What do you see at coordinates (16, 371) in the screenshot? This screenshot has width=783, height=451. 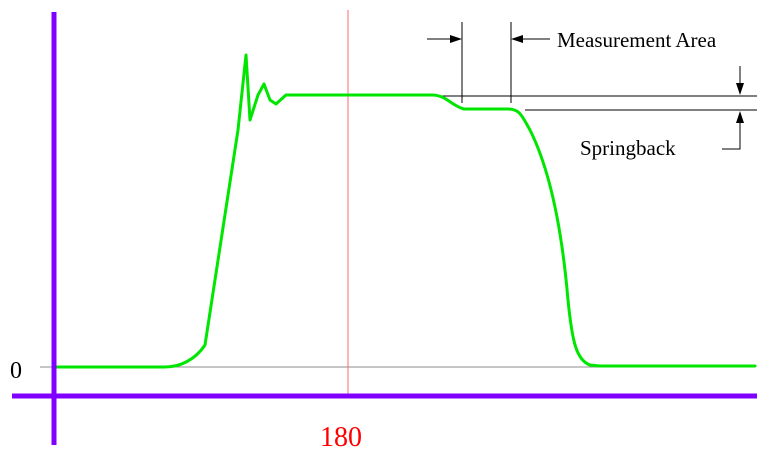 I see `y-zero-label: 0` at bounding box center [16, 371].